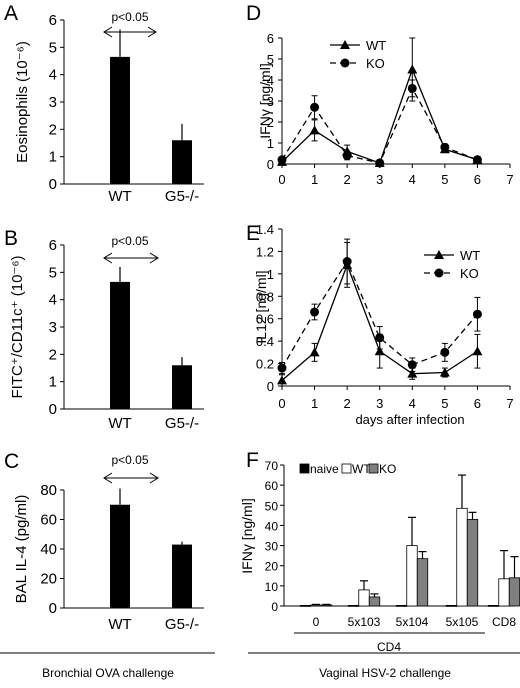  Describe the element at coordinates (272, 547) in the screenshot. I see `y-tick-label: 30` at that location.